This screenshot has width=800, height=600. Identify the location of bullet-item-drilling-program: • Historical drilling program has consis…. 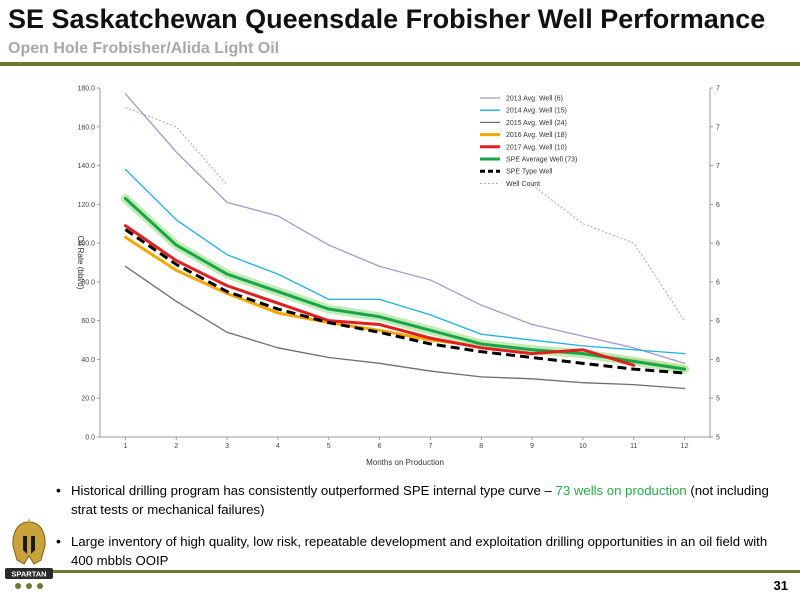
(421, 500).